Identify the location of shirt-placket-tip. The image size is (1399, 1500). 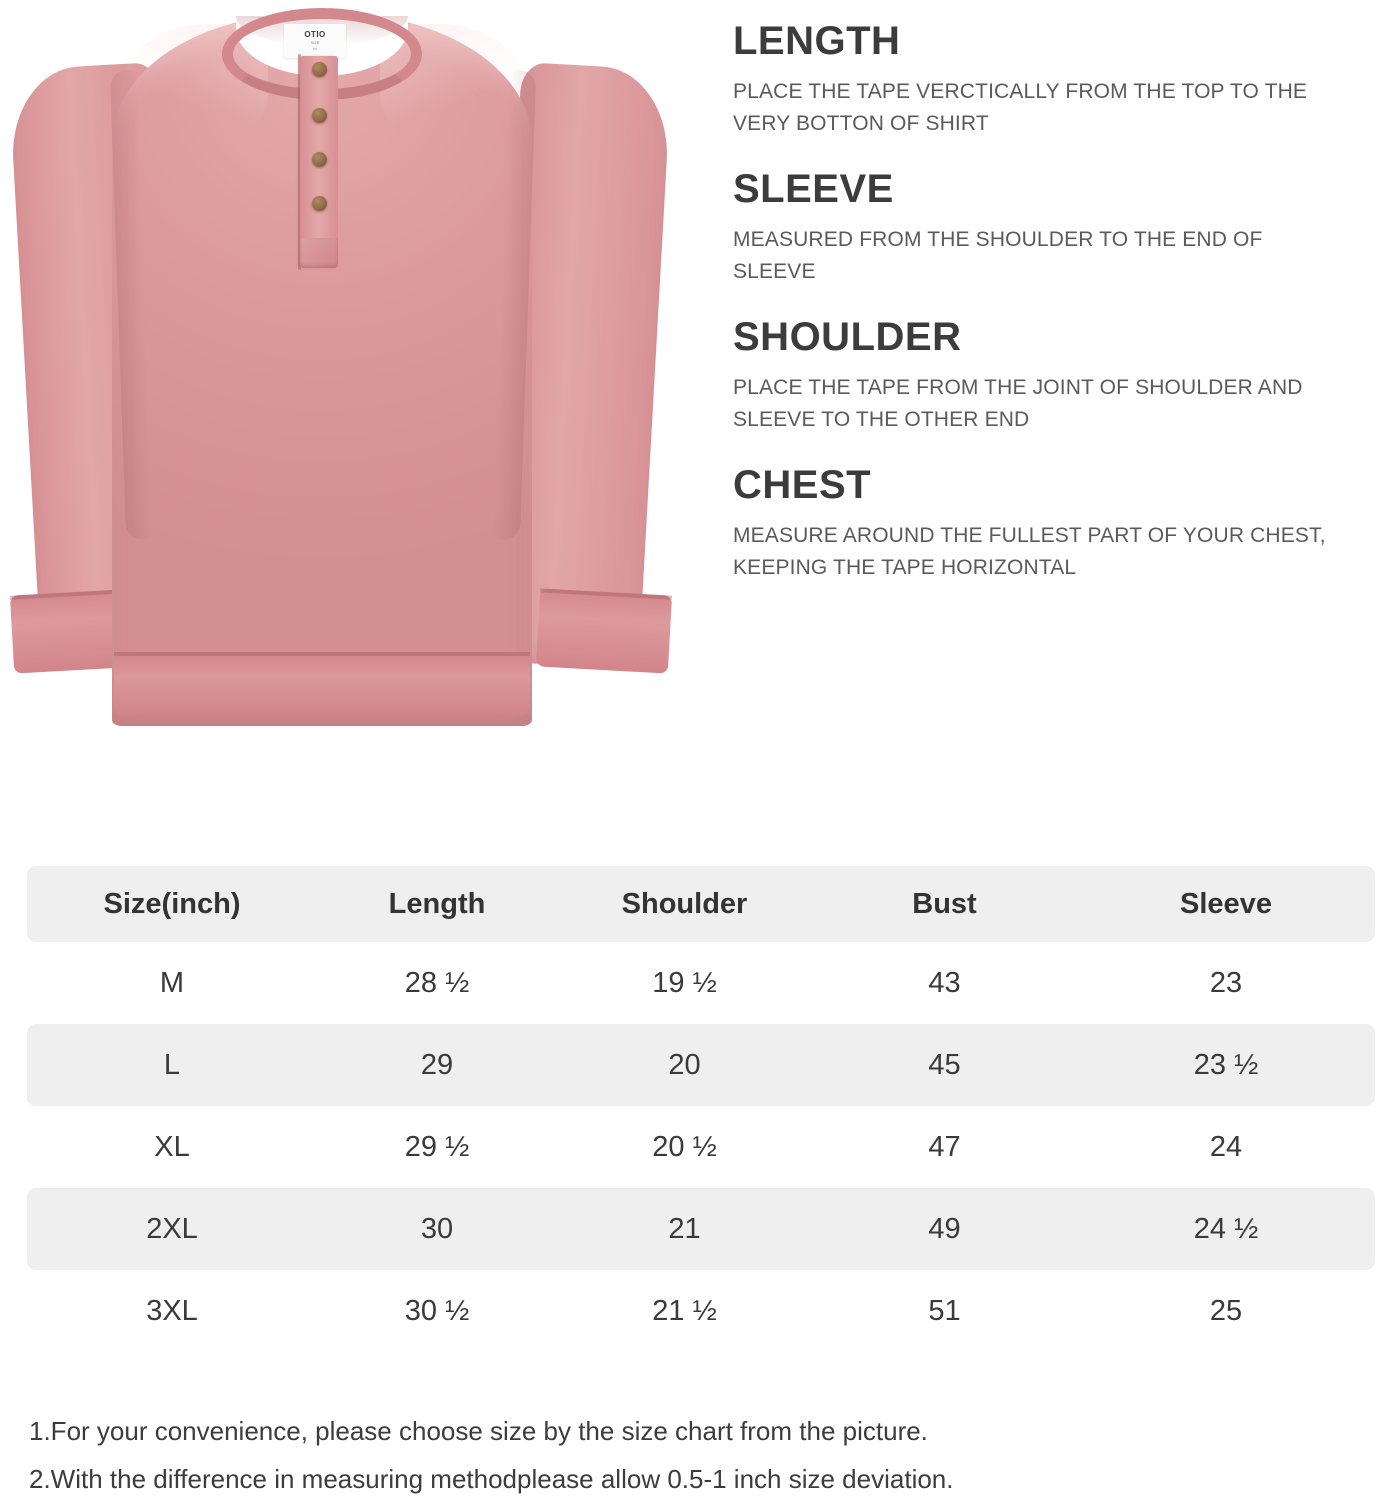
(319, 253).